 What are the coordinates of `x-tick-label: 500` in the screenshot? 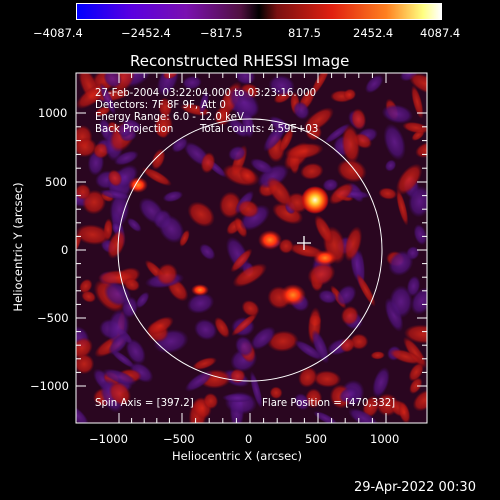 It's located at (316, 439).